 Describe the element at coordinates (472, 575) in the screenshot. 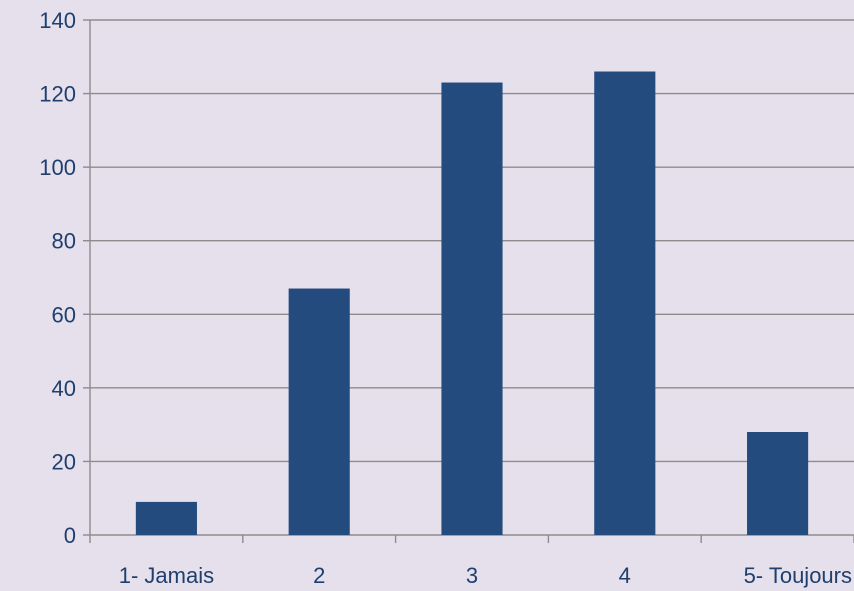

I see `x-tick-label: 3` at that location.